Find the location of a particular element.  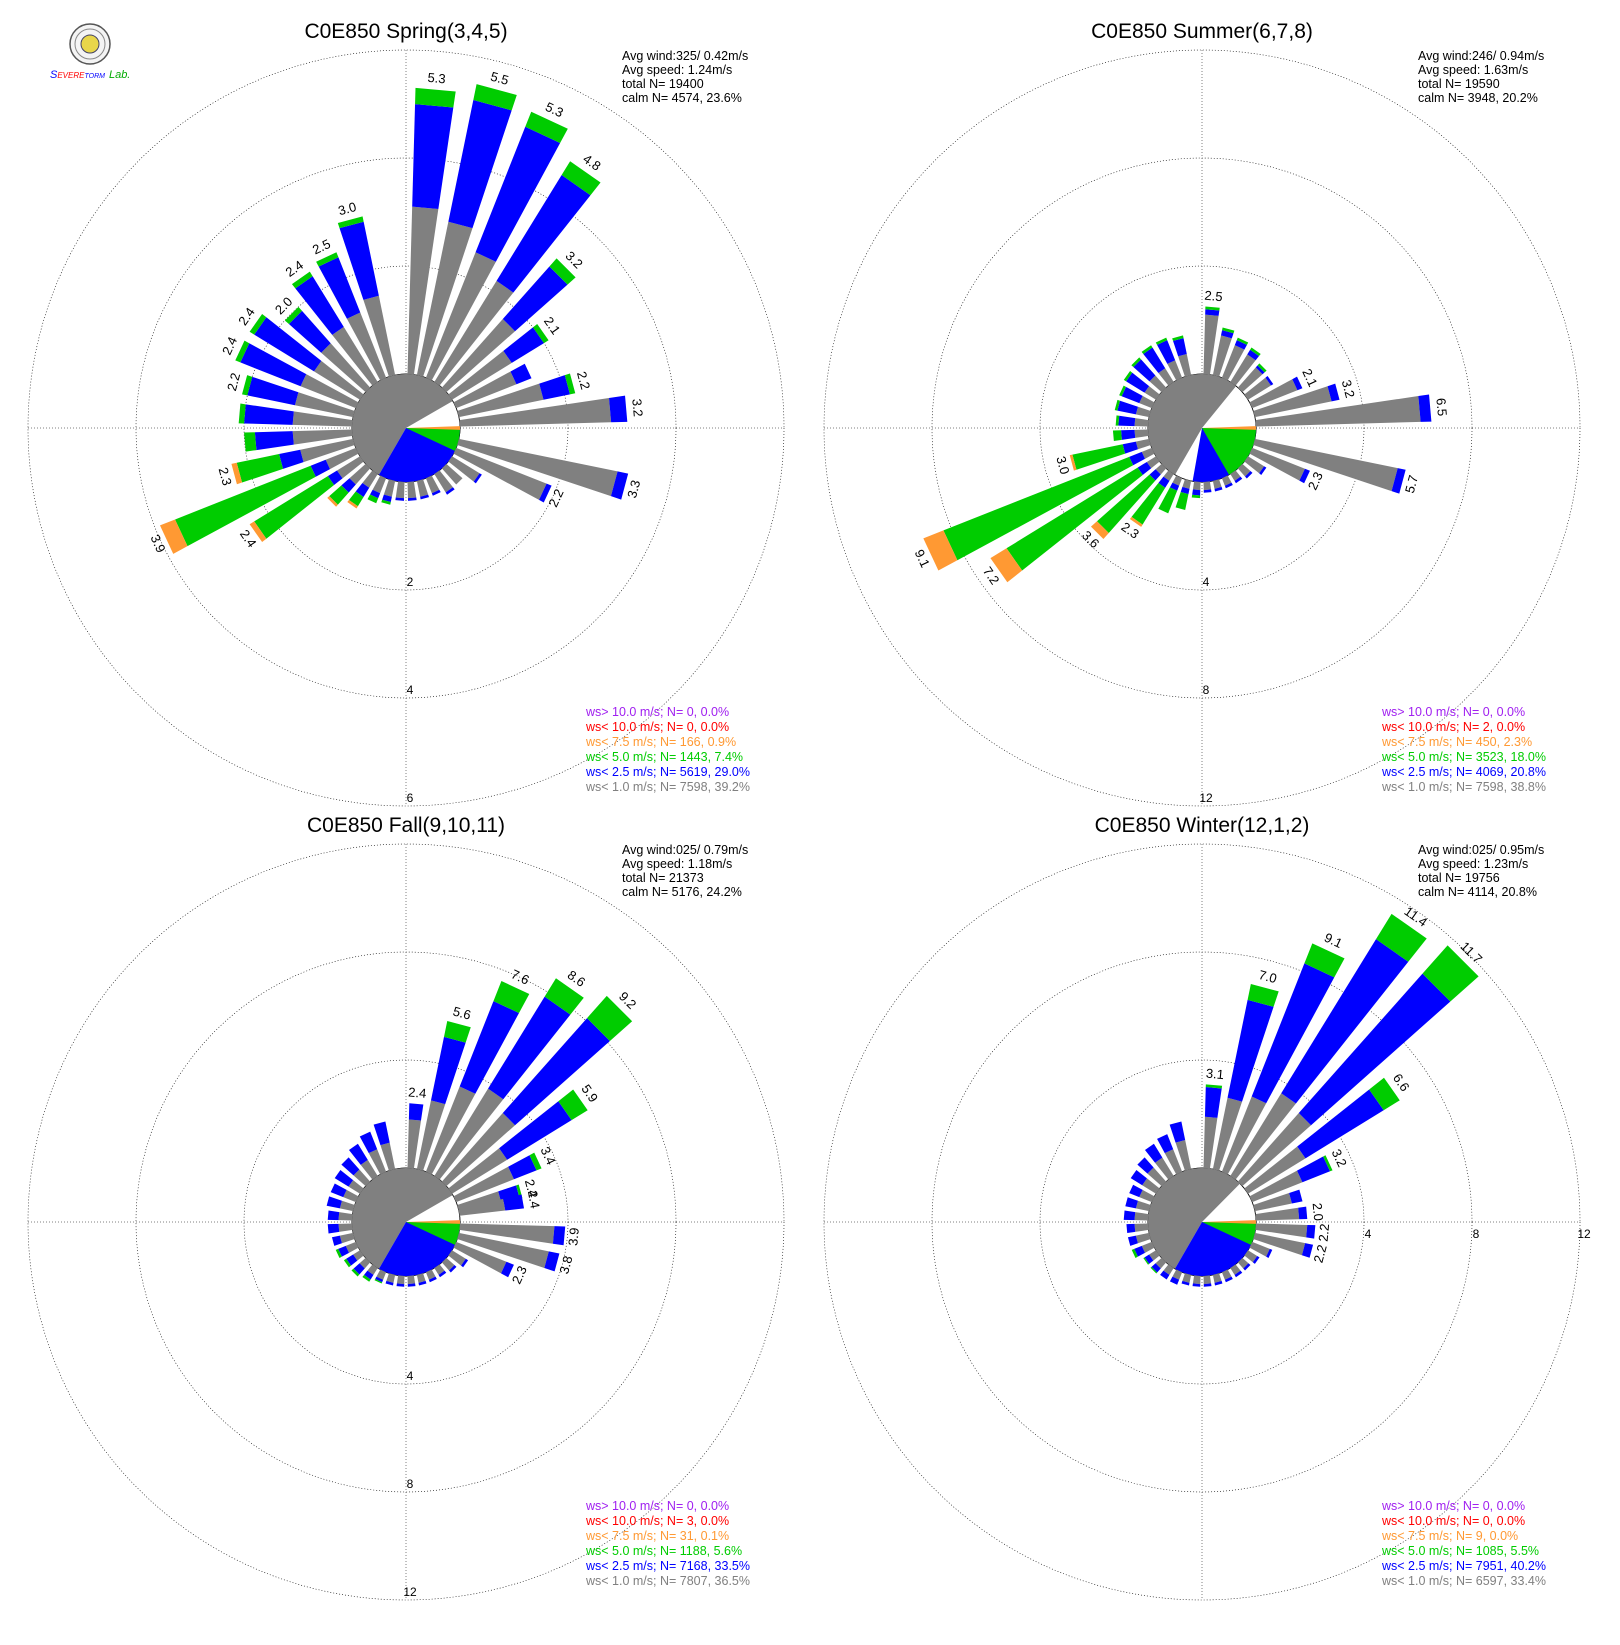

bar-value-label: 9.1 is located at coordinates (922, 558).